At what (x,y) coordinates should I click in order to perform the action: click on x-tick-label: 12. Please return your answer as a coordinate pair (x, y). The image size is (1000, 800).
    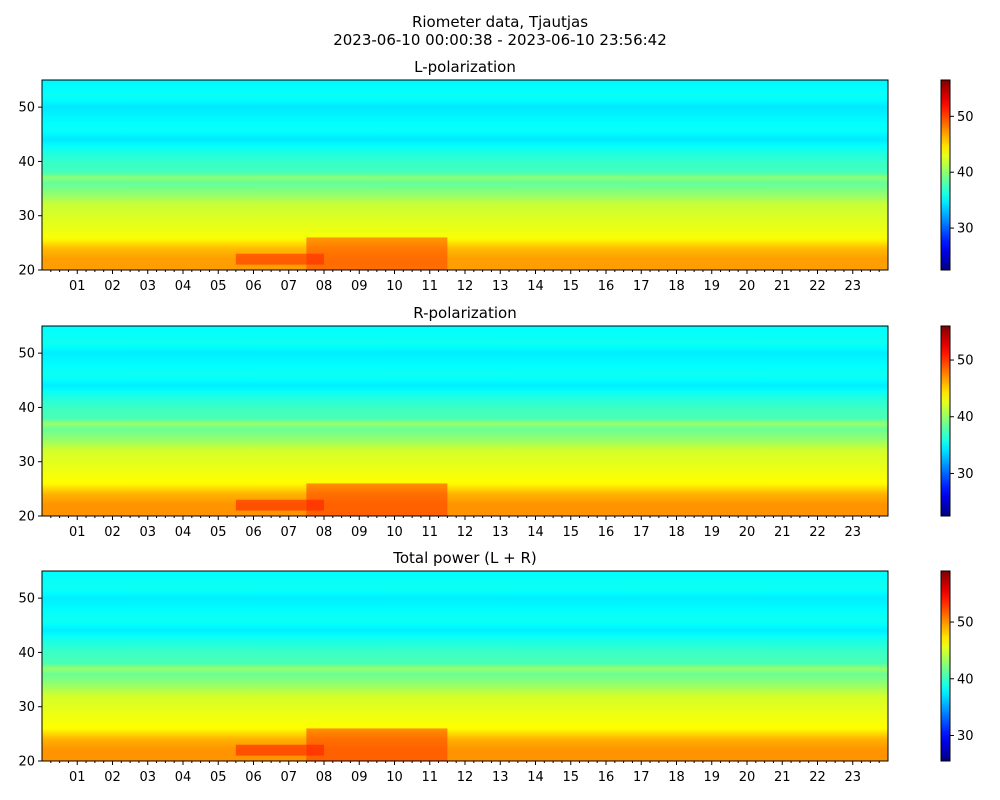
    Looking at the image, I should click on (465, 532).